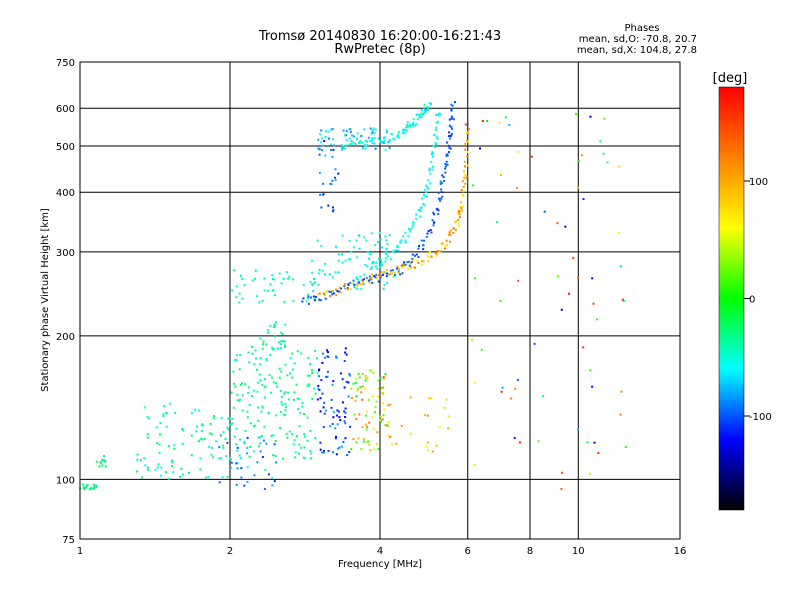 The width and height of the screenshot is (800, 600). Describe the element at coordinates (382, 551) in the screenshot. I see `x-tick-labels: 1 2 4 6 8 10 16` at that location.